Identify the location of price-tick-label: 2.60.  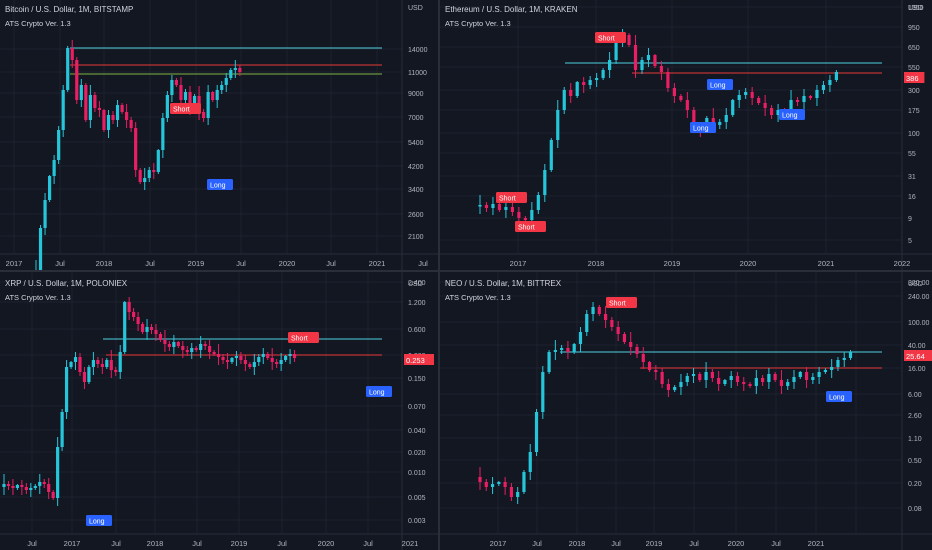
(915, 416).